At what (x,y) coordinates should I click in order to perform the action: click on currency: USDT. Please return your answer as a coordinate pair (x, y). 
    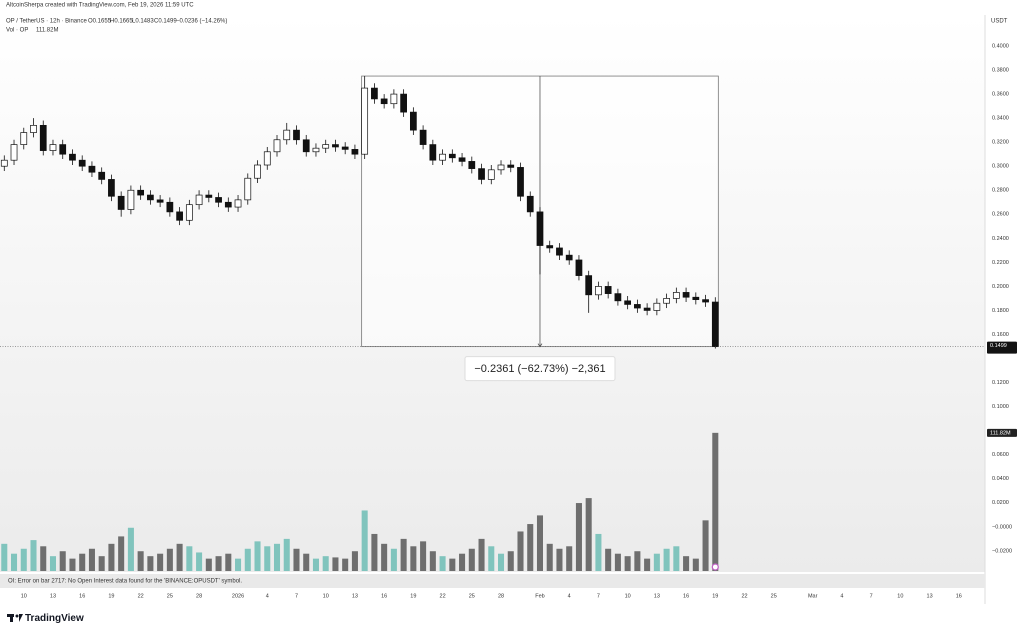
    Looking at the image, I should click on (999, 22).